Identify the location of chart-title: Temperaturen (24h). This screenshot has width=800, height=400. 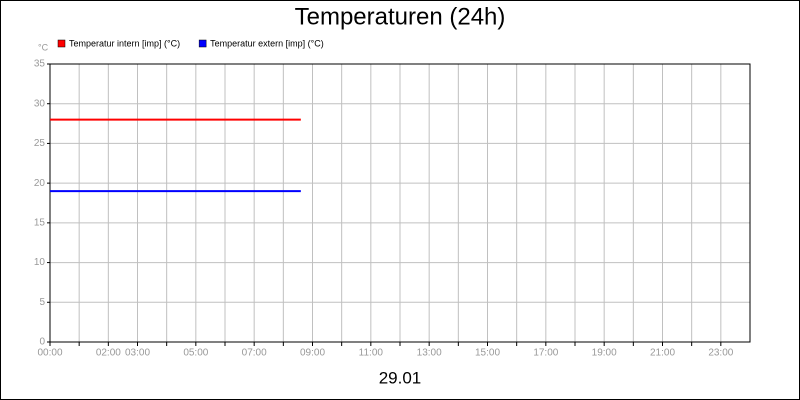
(400, 16).